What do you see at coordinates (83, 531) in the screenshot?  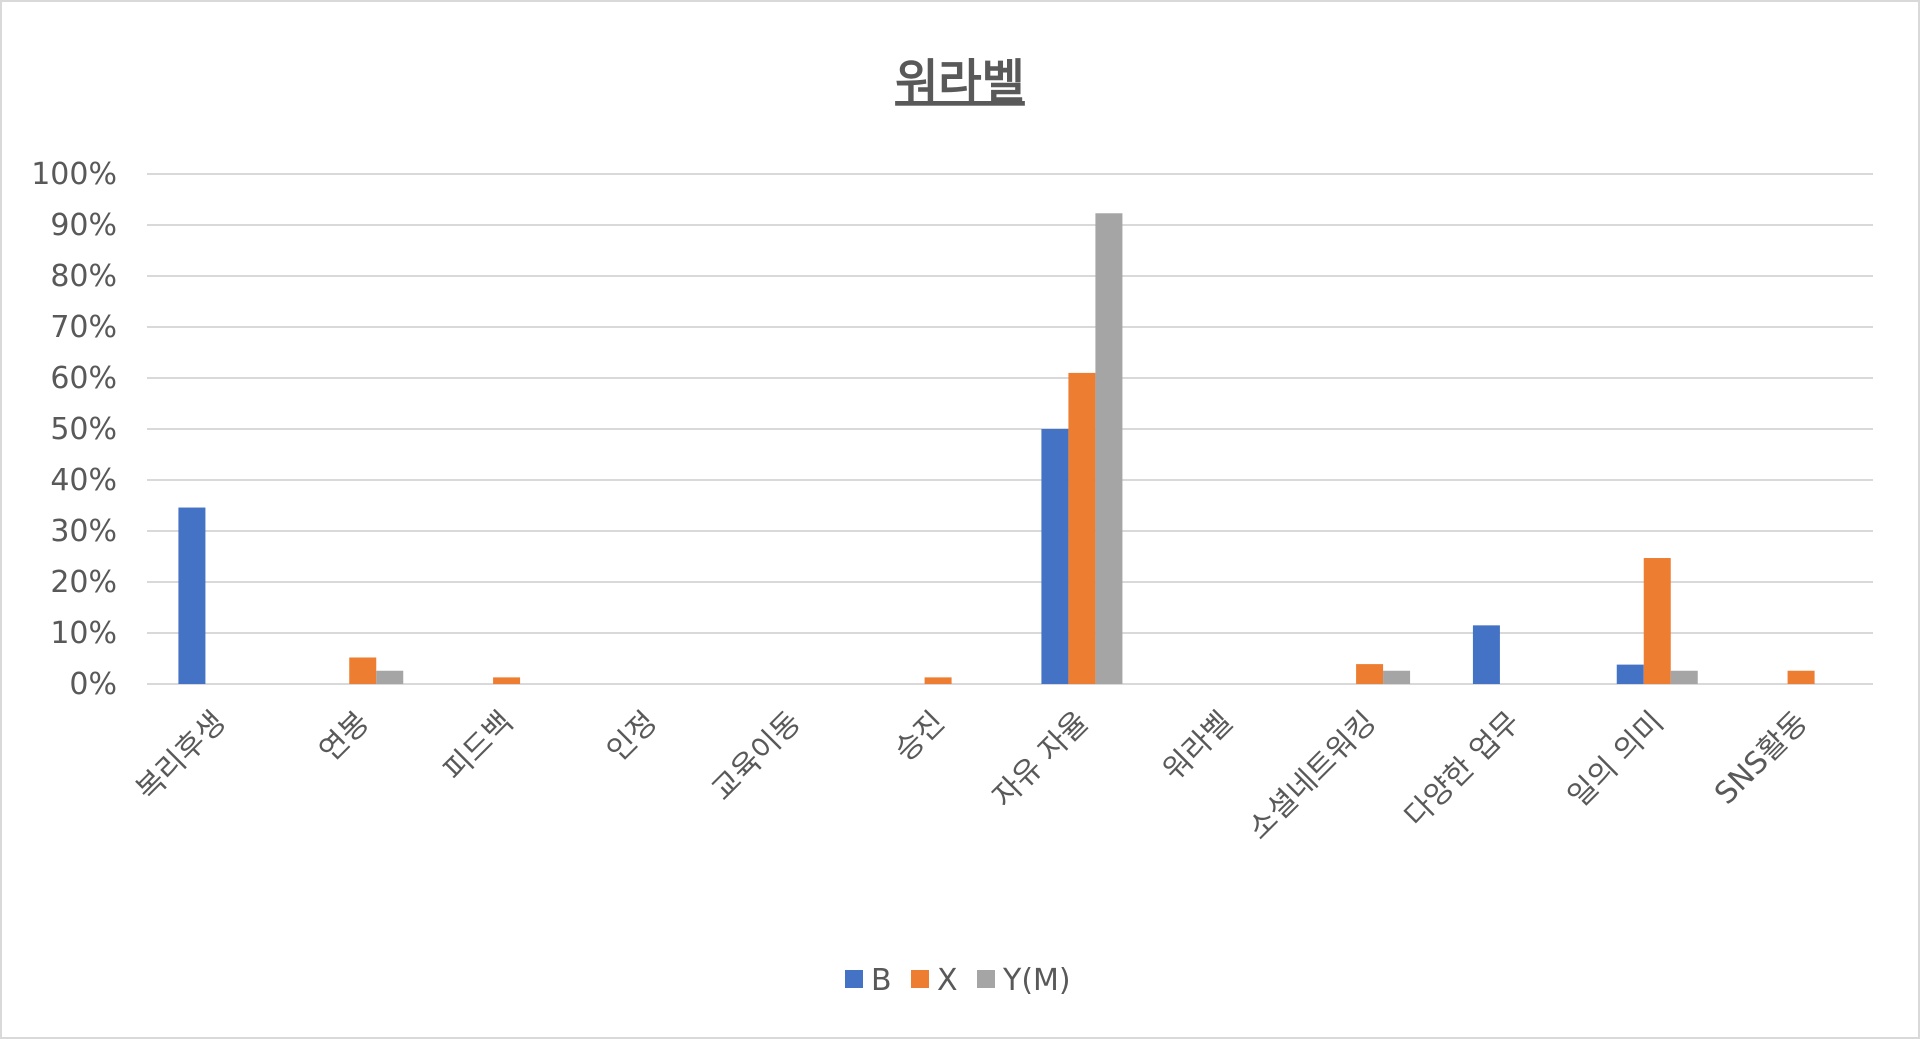 I see `y-tick-label: 30%` at bounding box center [83, 531].